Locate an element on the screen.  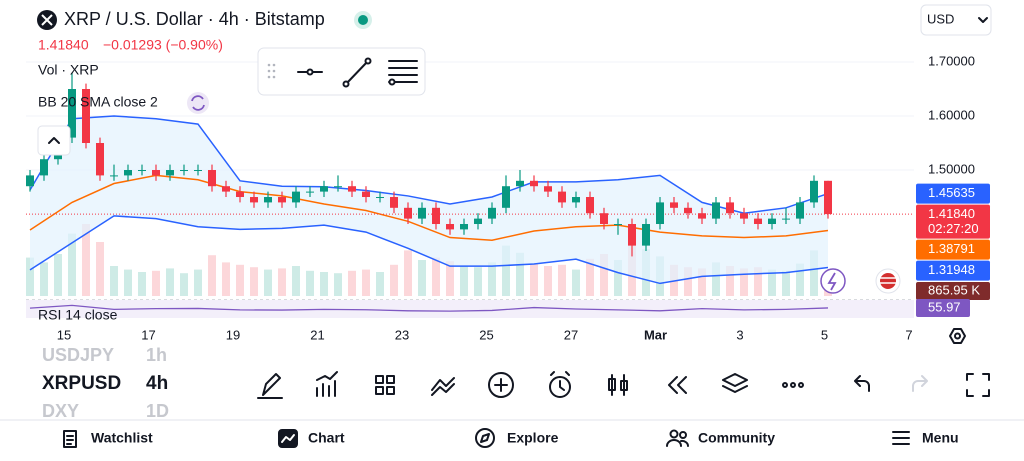
trend-line-tool is located at coordinates (357, 72).